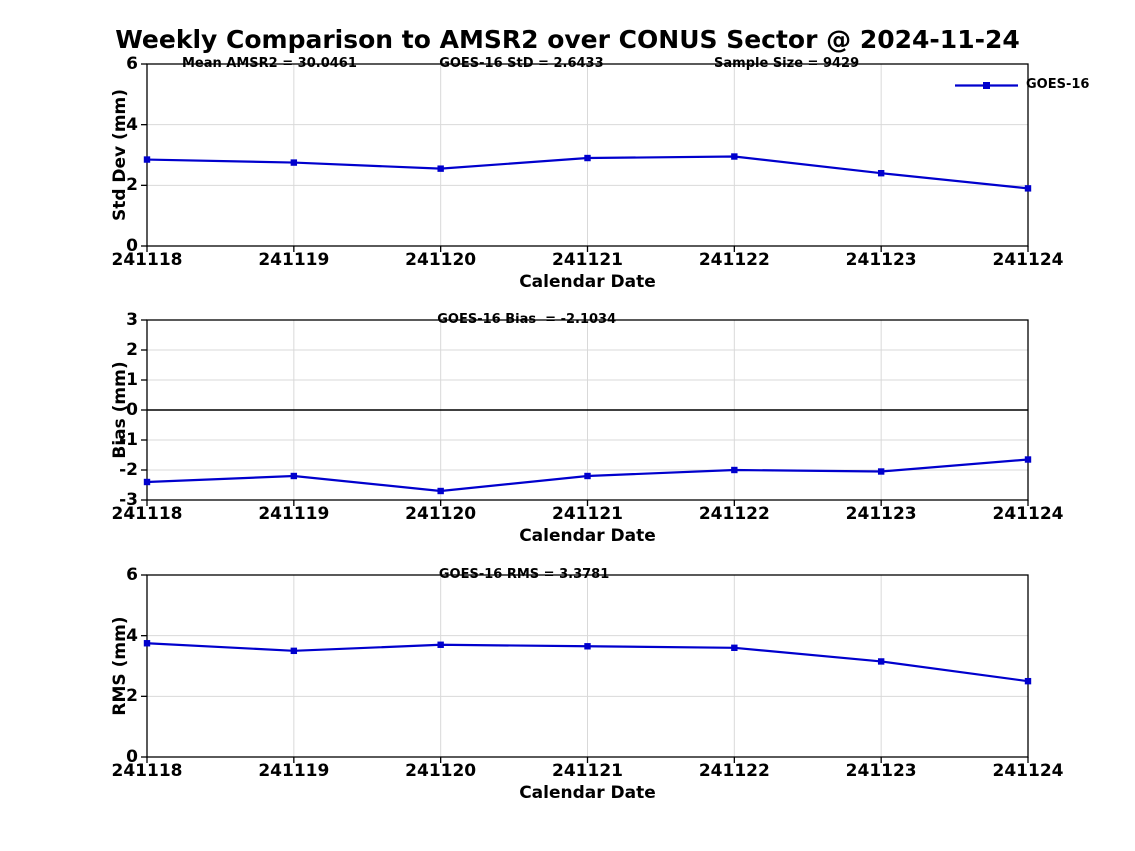  Describe the element at coordinates (120, 155) in the screenshot. I see `y-axis-label: Std Dev (mm)` at that location.